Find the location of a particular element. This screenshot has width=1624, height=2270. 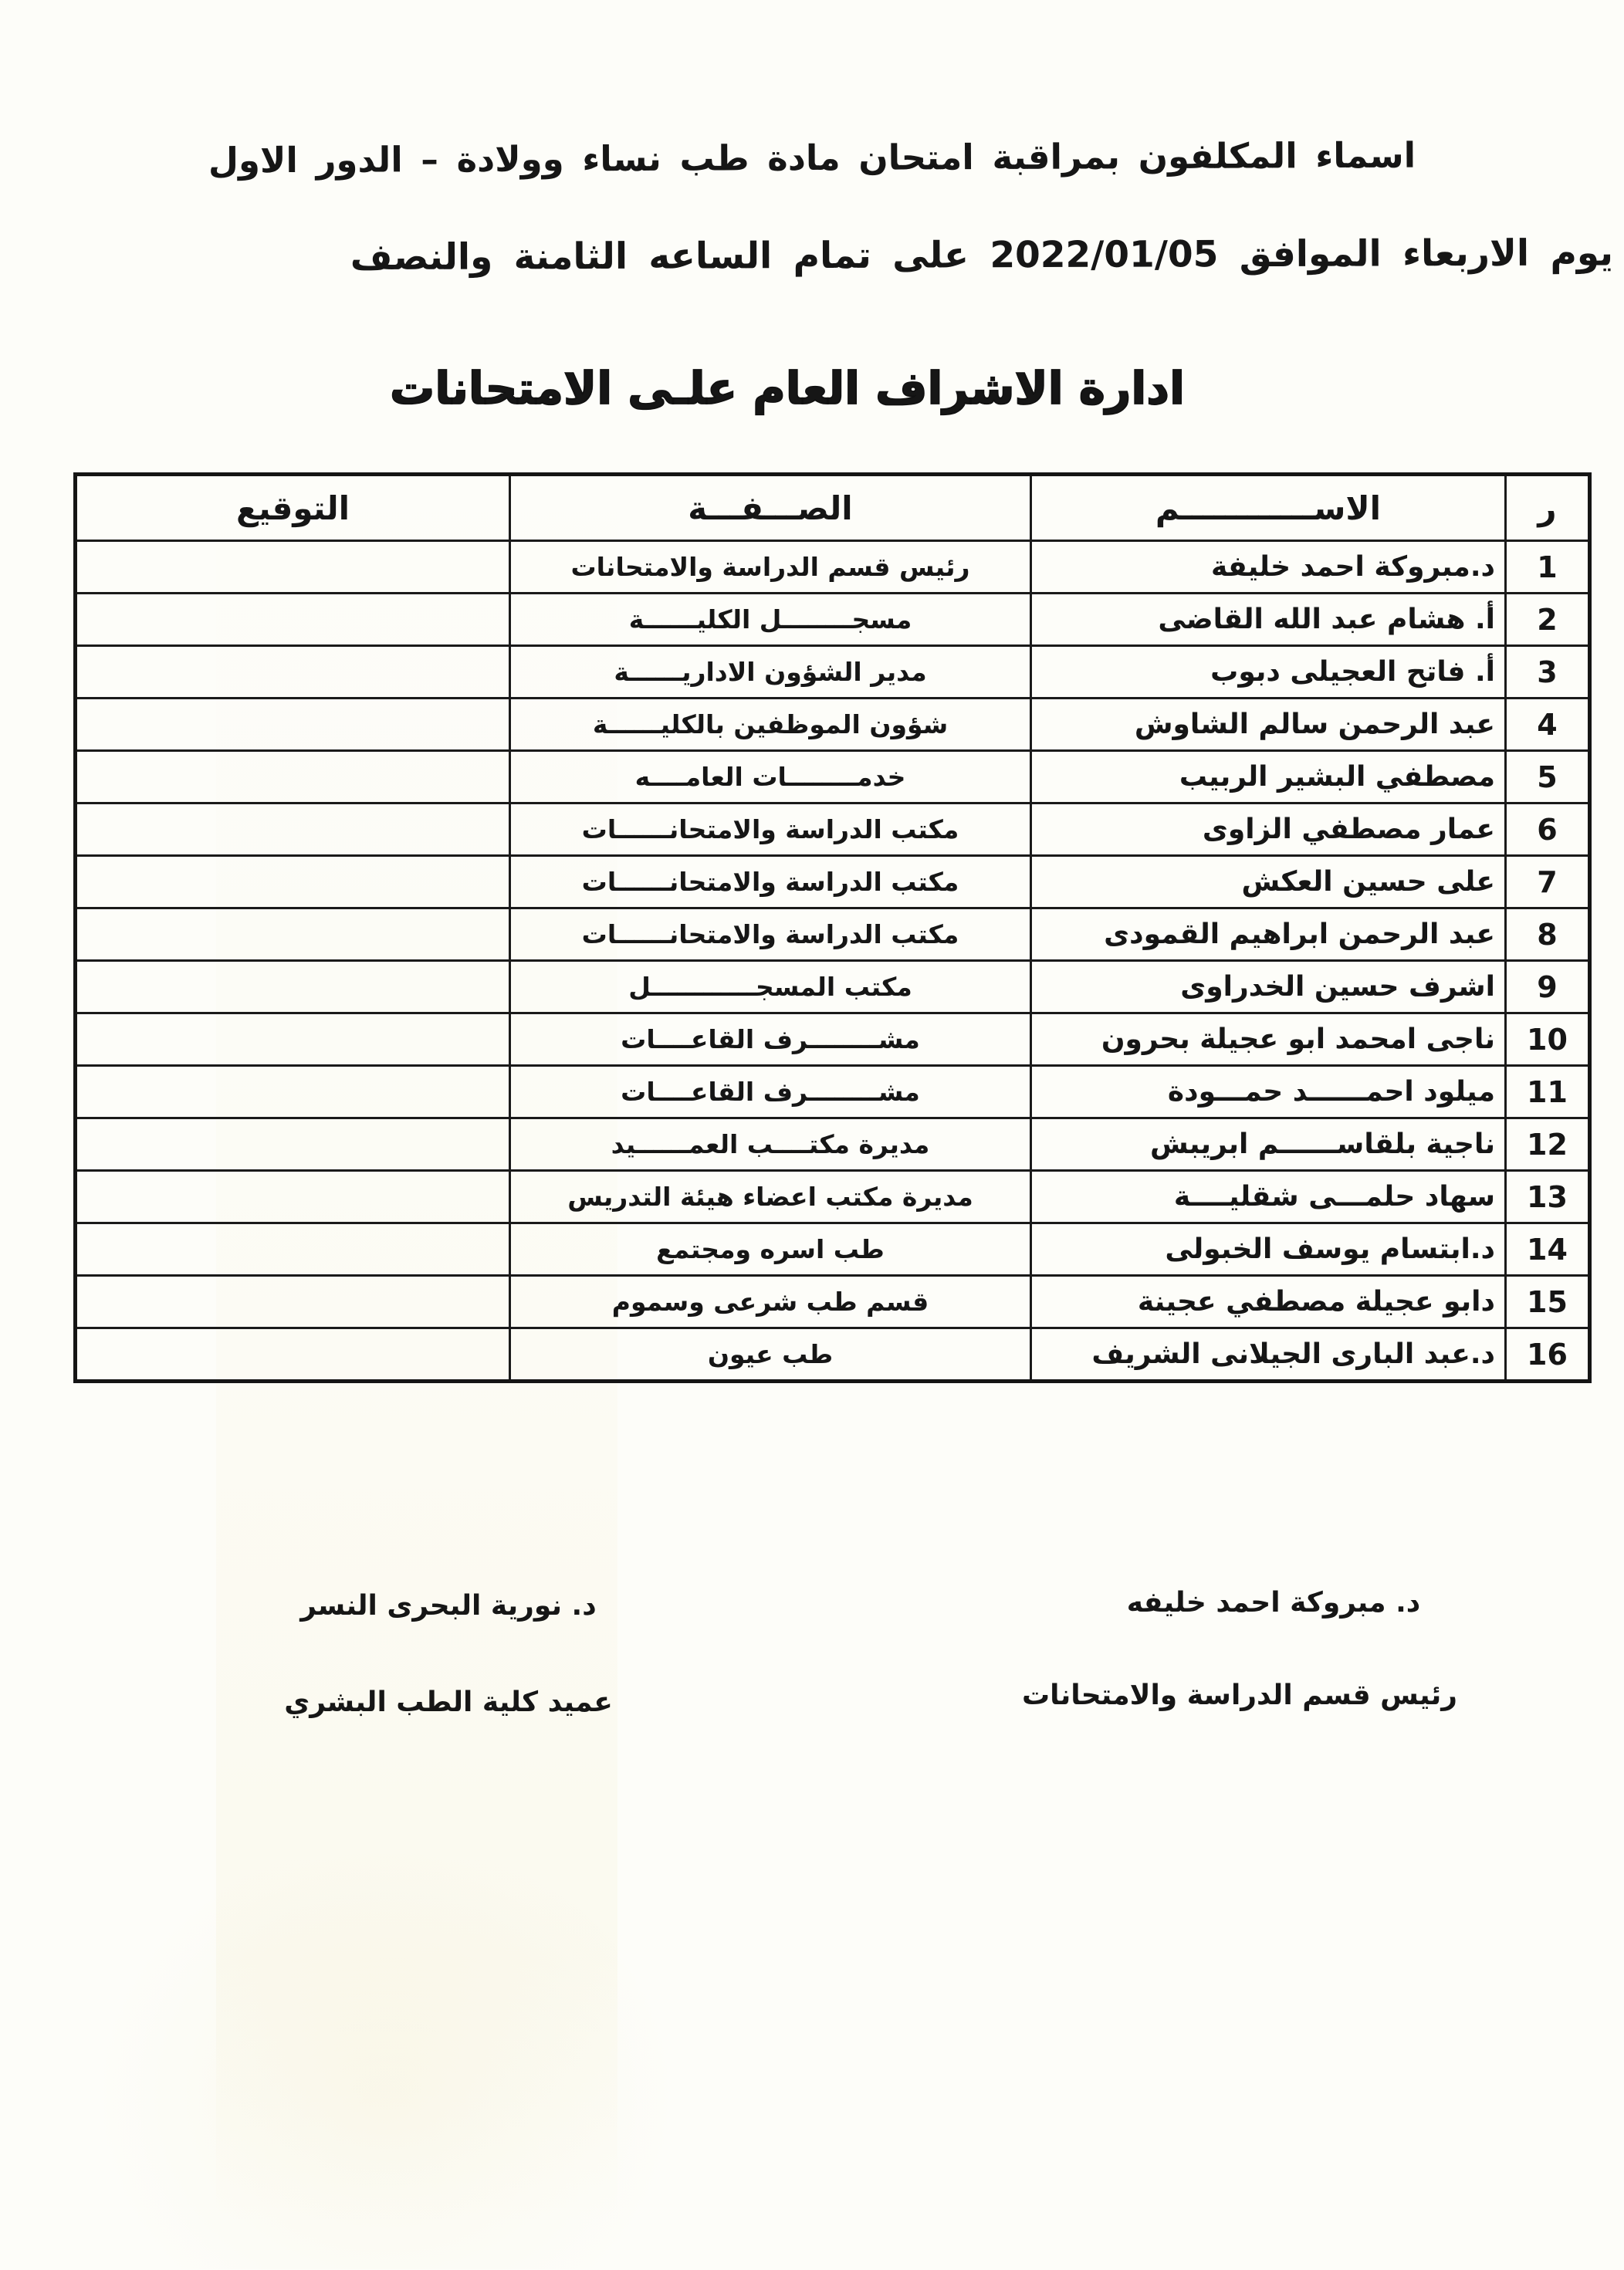

signatory-right-name: د. مبروكة احمد خليفه is located at coordinates (1273, 1603).